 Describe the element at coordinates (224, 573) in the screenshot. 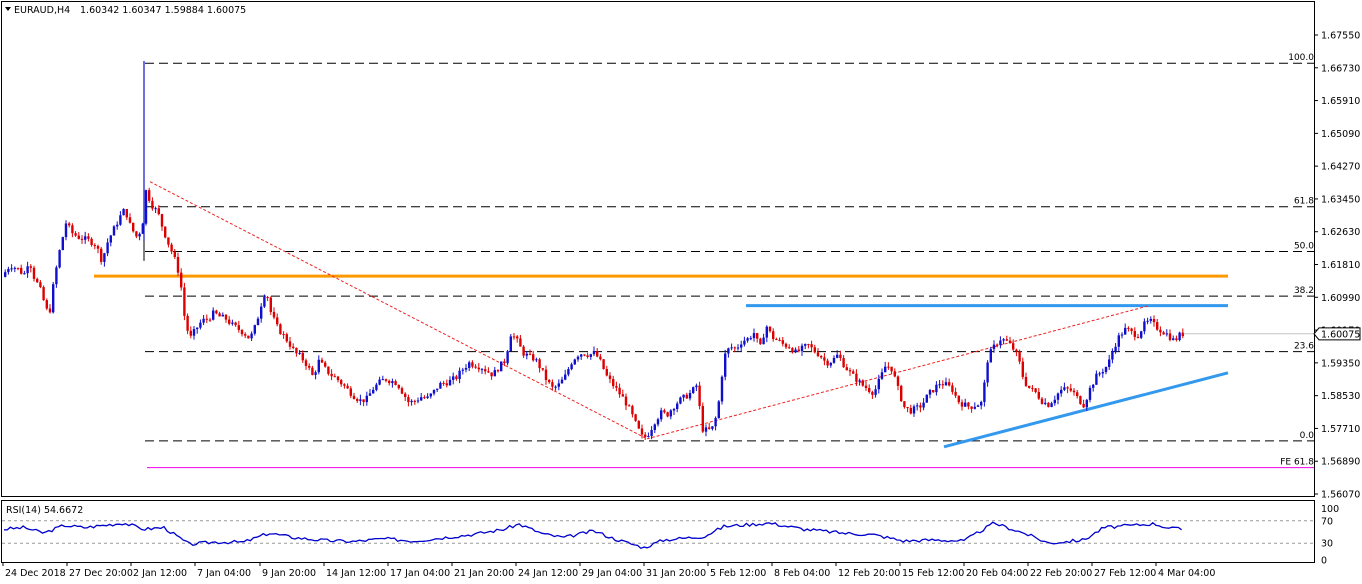

I see `time-tick-label: 7 Jan 04:00` at that location.